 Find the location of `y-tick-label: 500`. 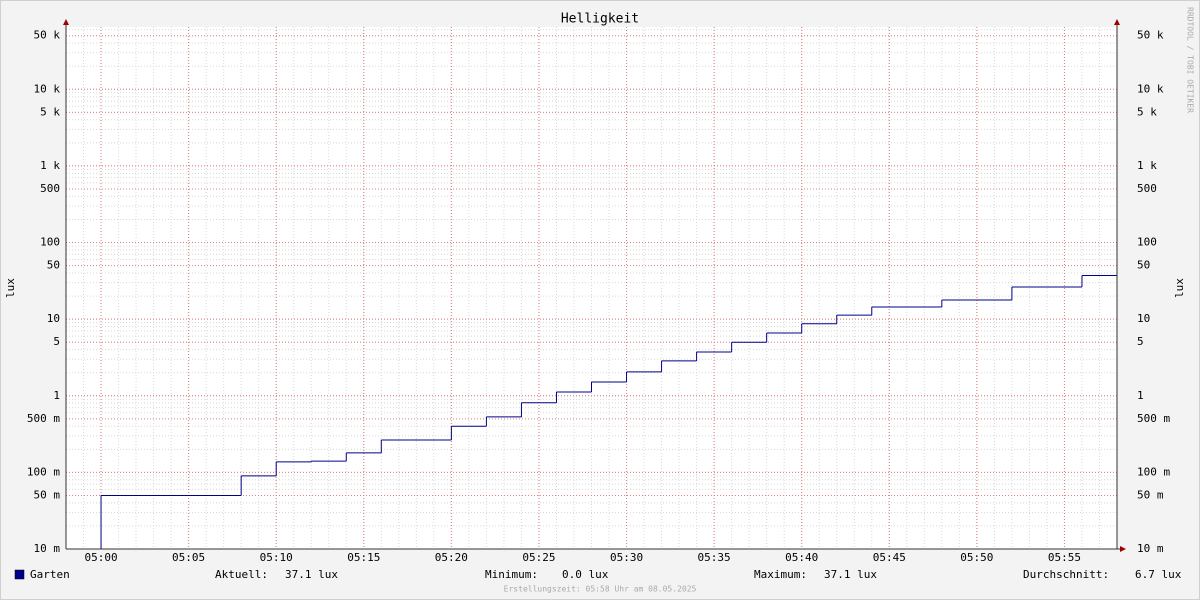

y-tick-label: 500 is located at coordinates (50, 188).